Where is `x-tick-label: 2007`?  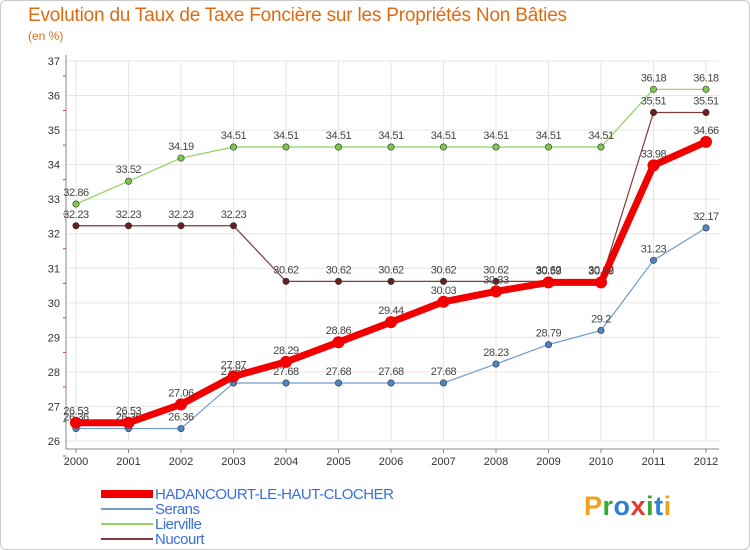
x-tick-label: 2007 is located at coordinates (443, 462).